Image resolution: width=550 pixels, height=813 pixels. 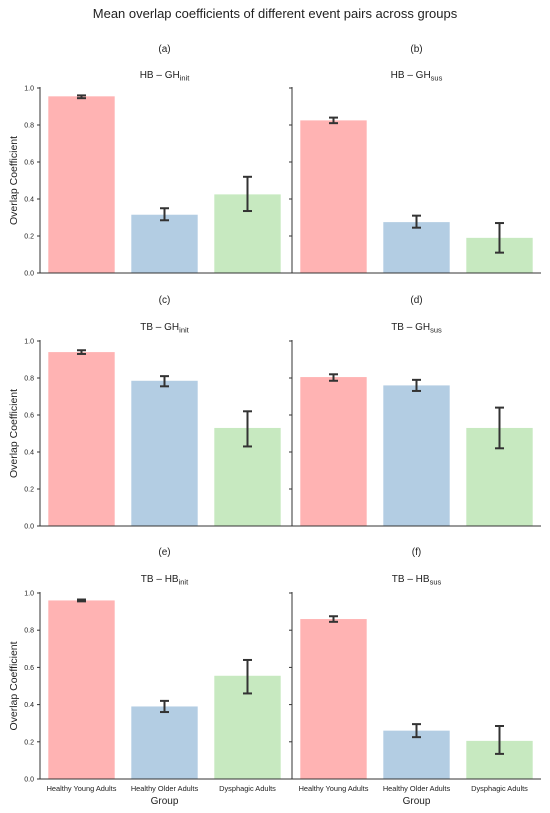 I want to click on panel-title: HB – GHinit, so click(x=165, y=76).